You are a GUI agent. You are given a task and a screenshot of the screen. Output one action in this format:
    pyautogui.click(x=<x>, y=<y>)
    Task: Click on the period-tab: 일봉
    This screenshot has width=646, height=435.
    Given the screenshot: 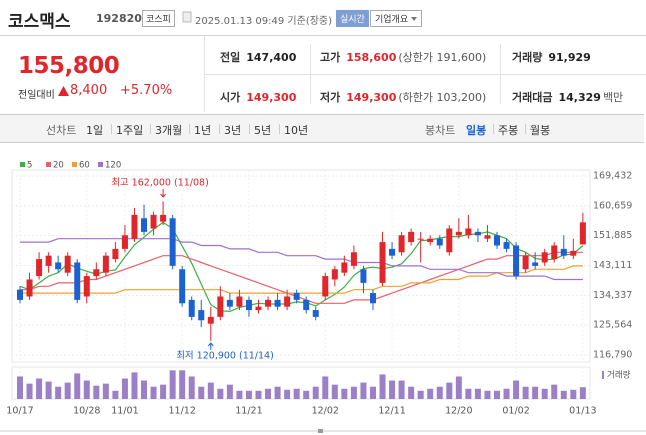 What is the action you would take?
    pyautogui.click(x=476, y=130)
    